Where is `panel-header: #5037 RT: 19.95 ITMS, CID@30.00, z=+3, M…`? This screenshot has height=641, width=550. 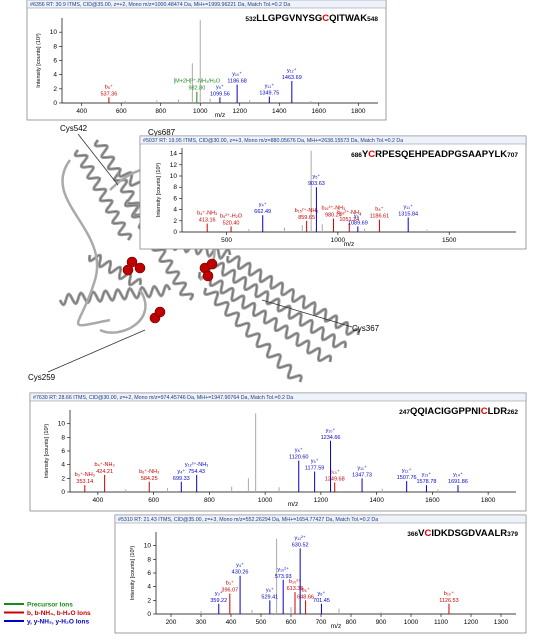 panel-header: #5037 RT: 19.95 ITMS, CID@30.00, z=+3, M… is located at coordinates (273, 141).